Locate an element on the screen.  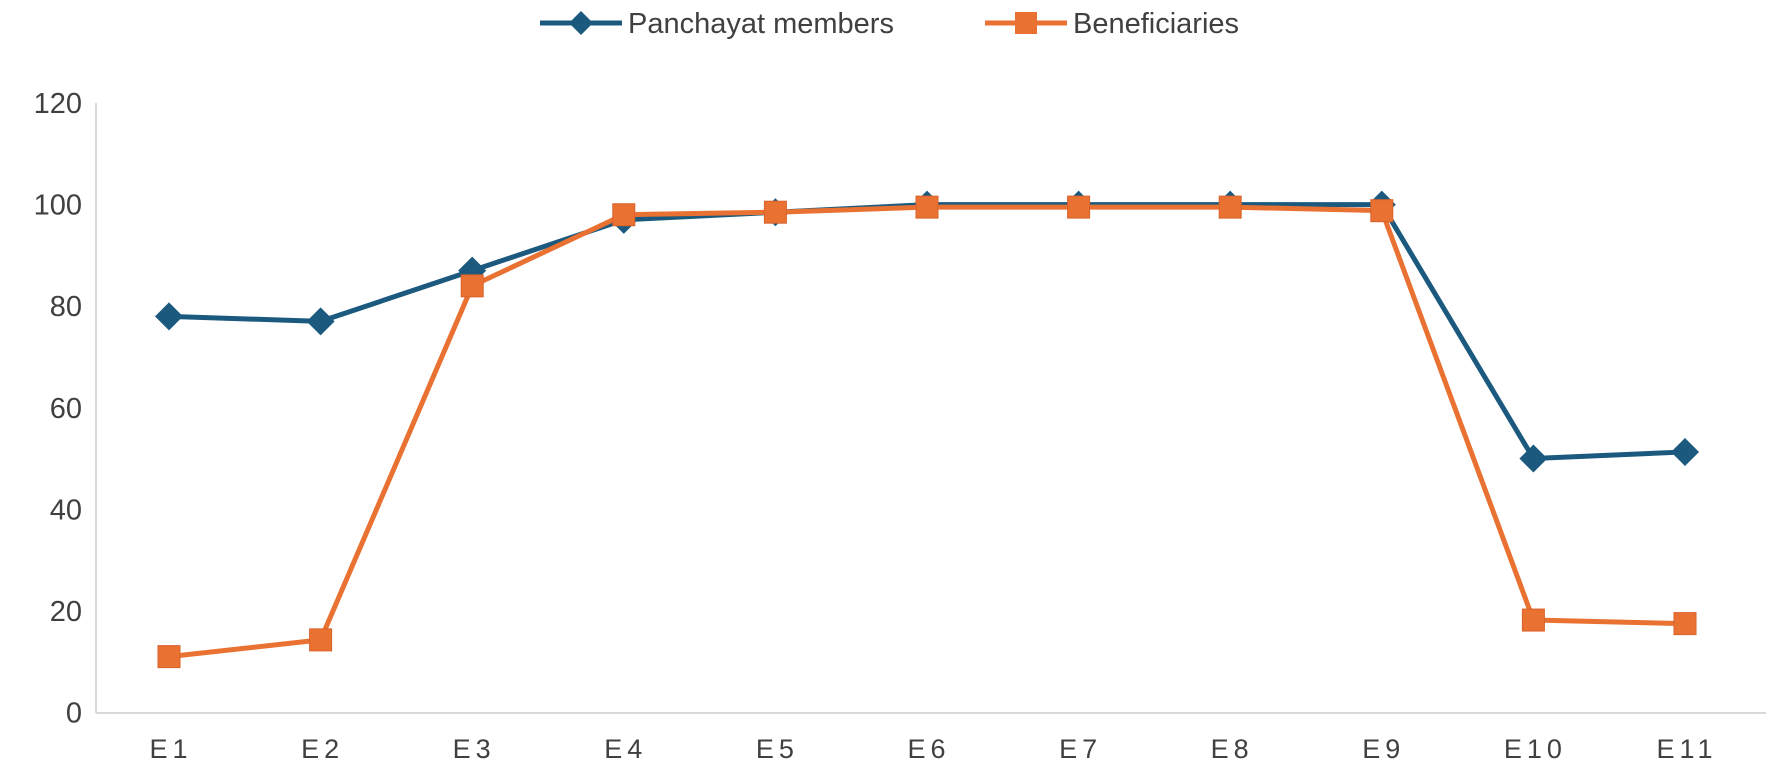
x-tick-label: E4 is located at coordinates (625, 749).